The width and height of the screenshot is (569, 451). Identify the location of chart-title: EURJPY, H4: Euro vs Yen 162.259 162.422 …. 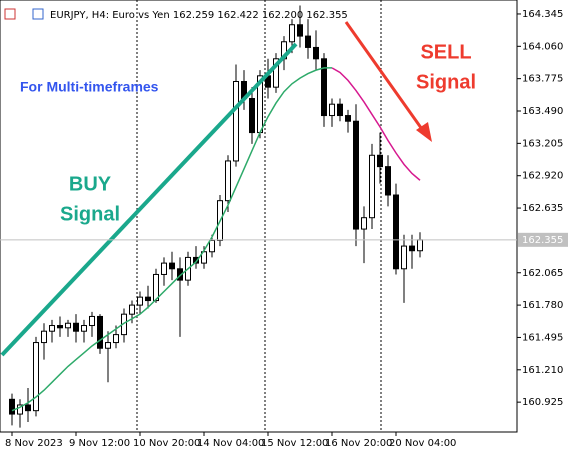
(199, 15).